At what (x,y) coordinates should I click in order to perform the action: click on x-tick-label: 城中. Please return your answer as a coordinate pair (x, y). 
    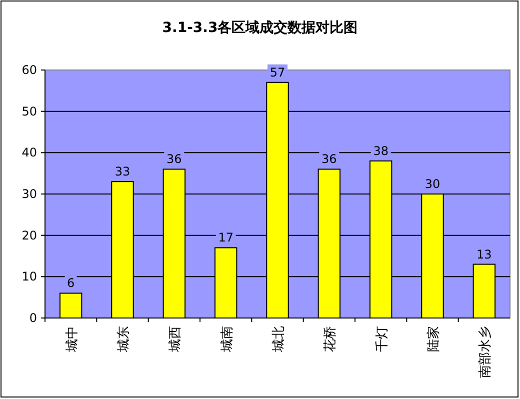
    Looking at the image, I should click on (72, 339).